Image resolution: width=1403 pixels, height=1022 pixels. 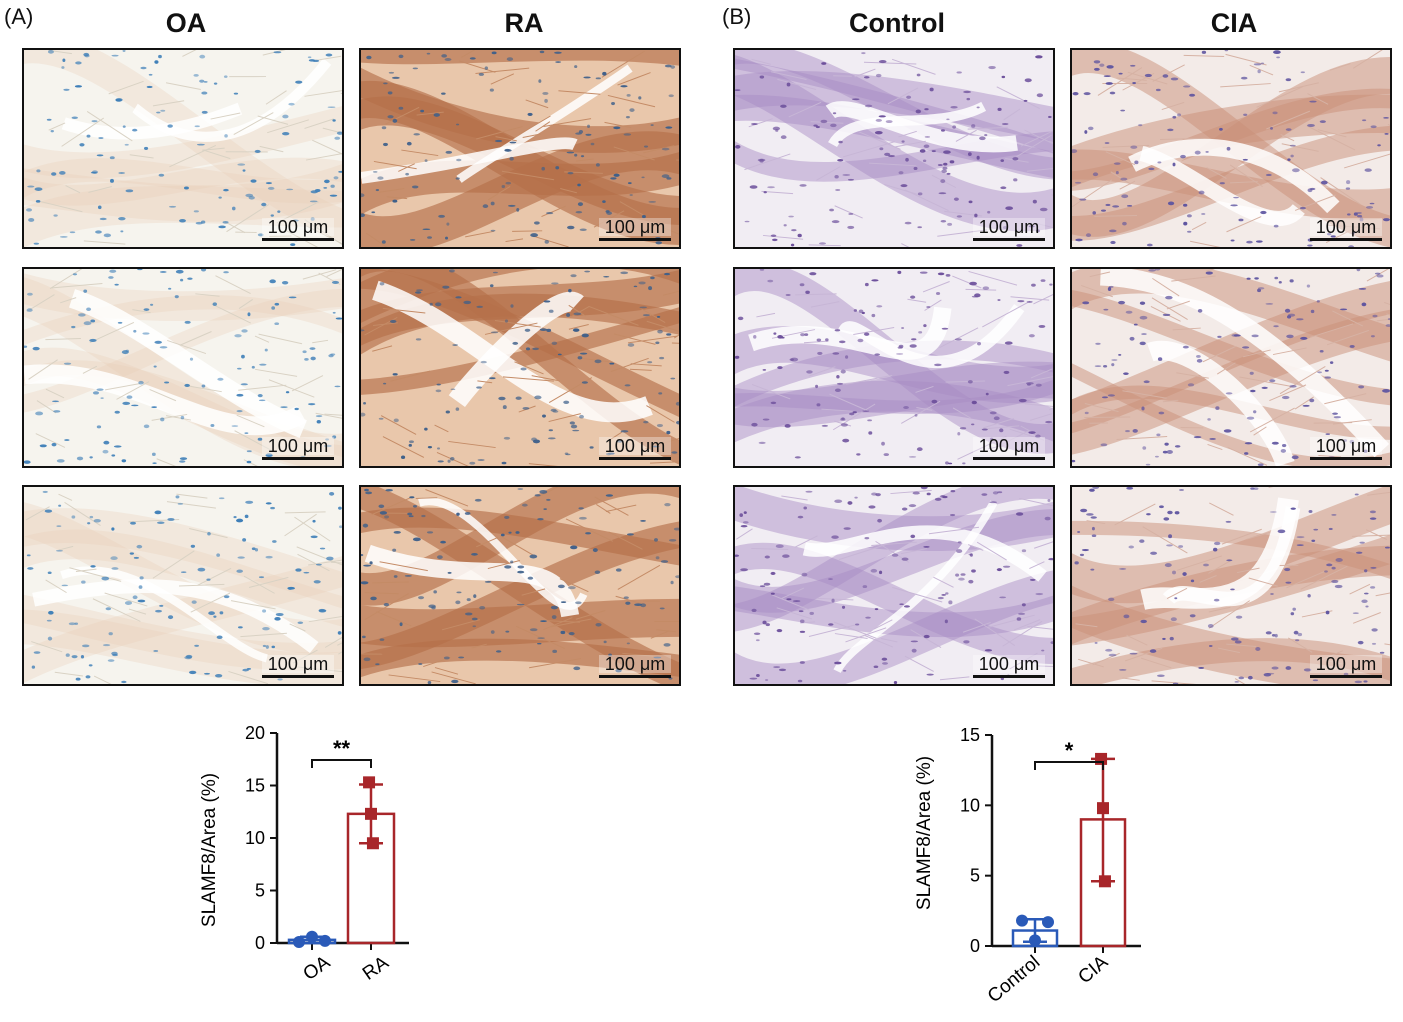 I want to click on significance-marker: *, so click(x=1069, y=750).